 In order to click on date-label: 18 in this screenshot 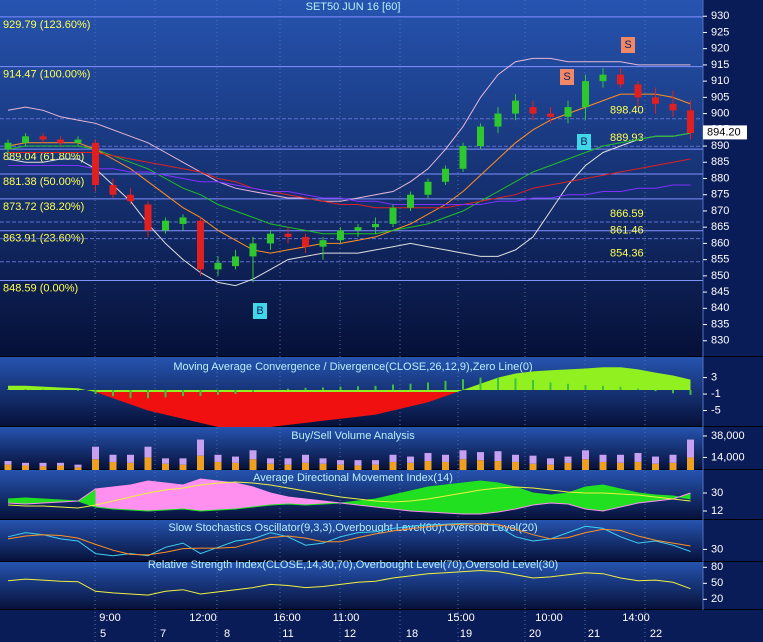, I will do `click(412, 634)`.